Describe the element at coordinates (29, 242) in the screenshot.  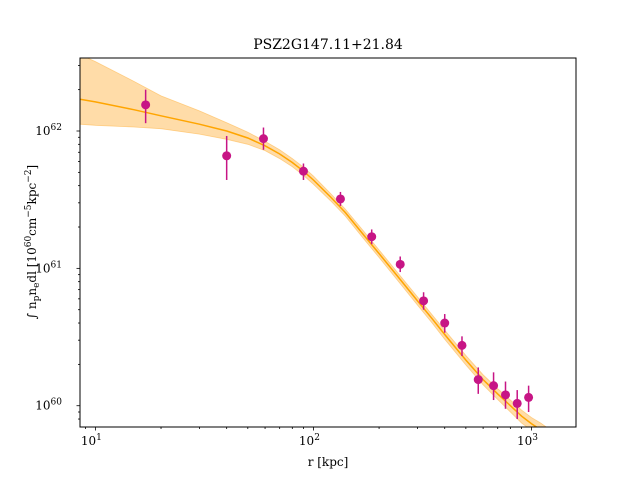
I see `y-label-exp-60: 60` at that location.